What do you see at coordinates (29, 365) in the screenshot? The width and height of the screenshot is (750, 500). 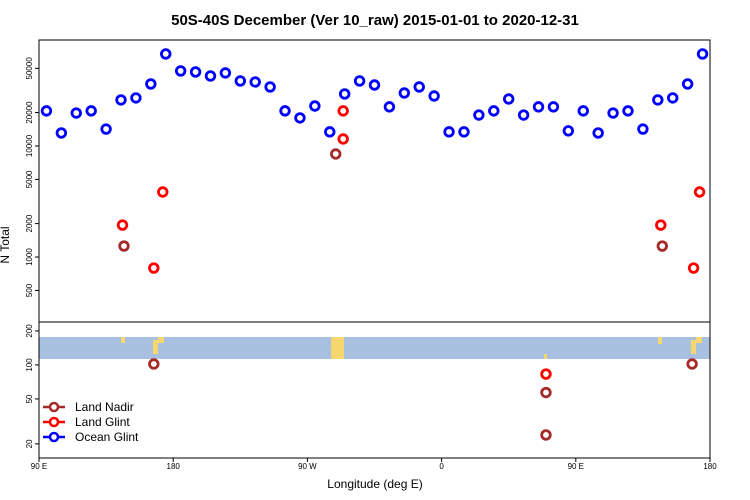 I see `y-tick-label: 100` at bounding box center [29, 365].